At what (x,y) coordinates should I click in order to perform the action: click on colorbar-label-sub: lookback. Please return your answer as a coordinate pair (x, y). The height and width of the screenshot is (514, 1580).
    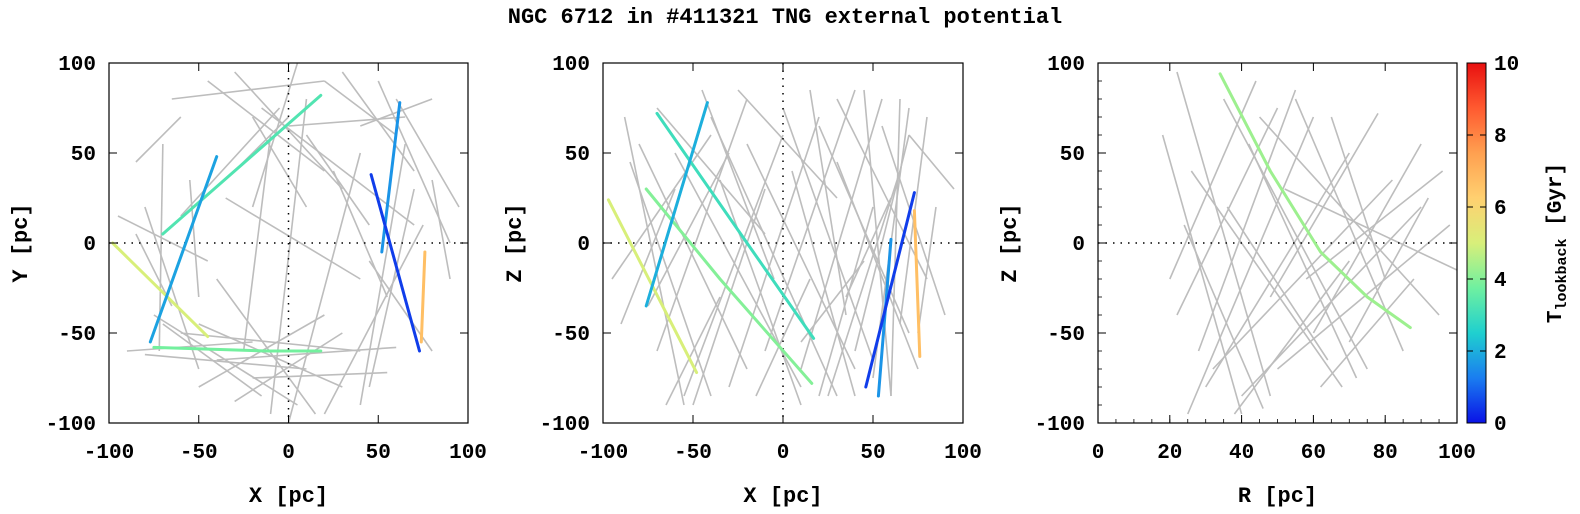
    Looking at the image, I should click on (1562, 275).